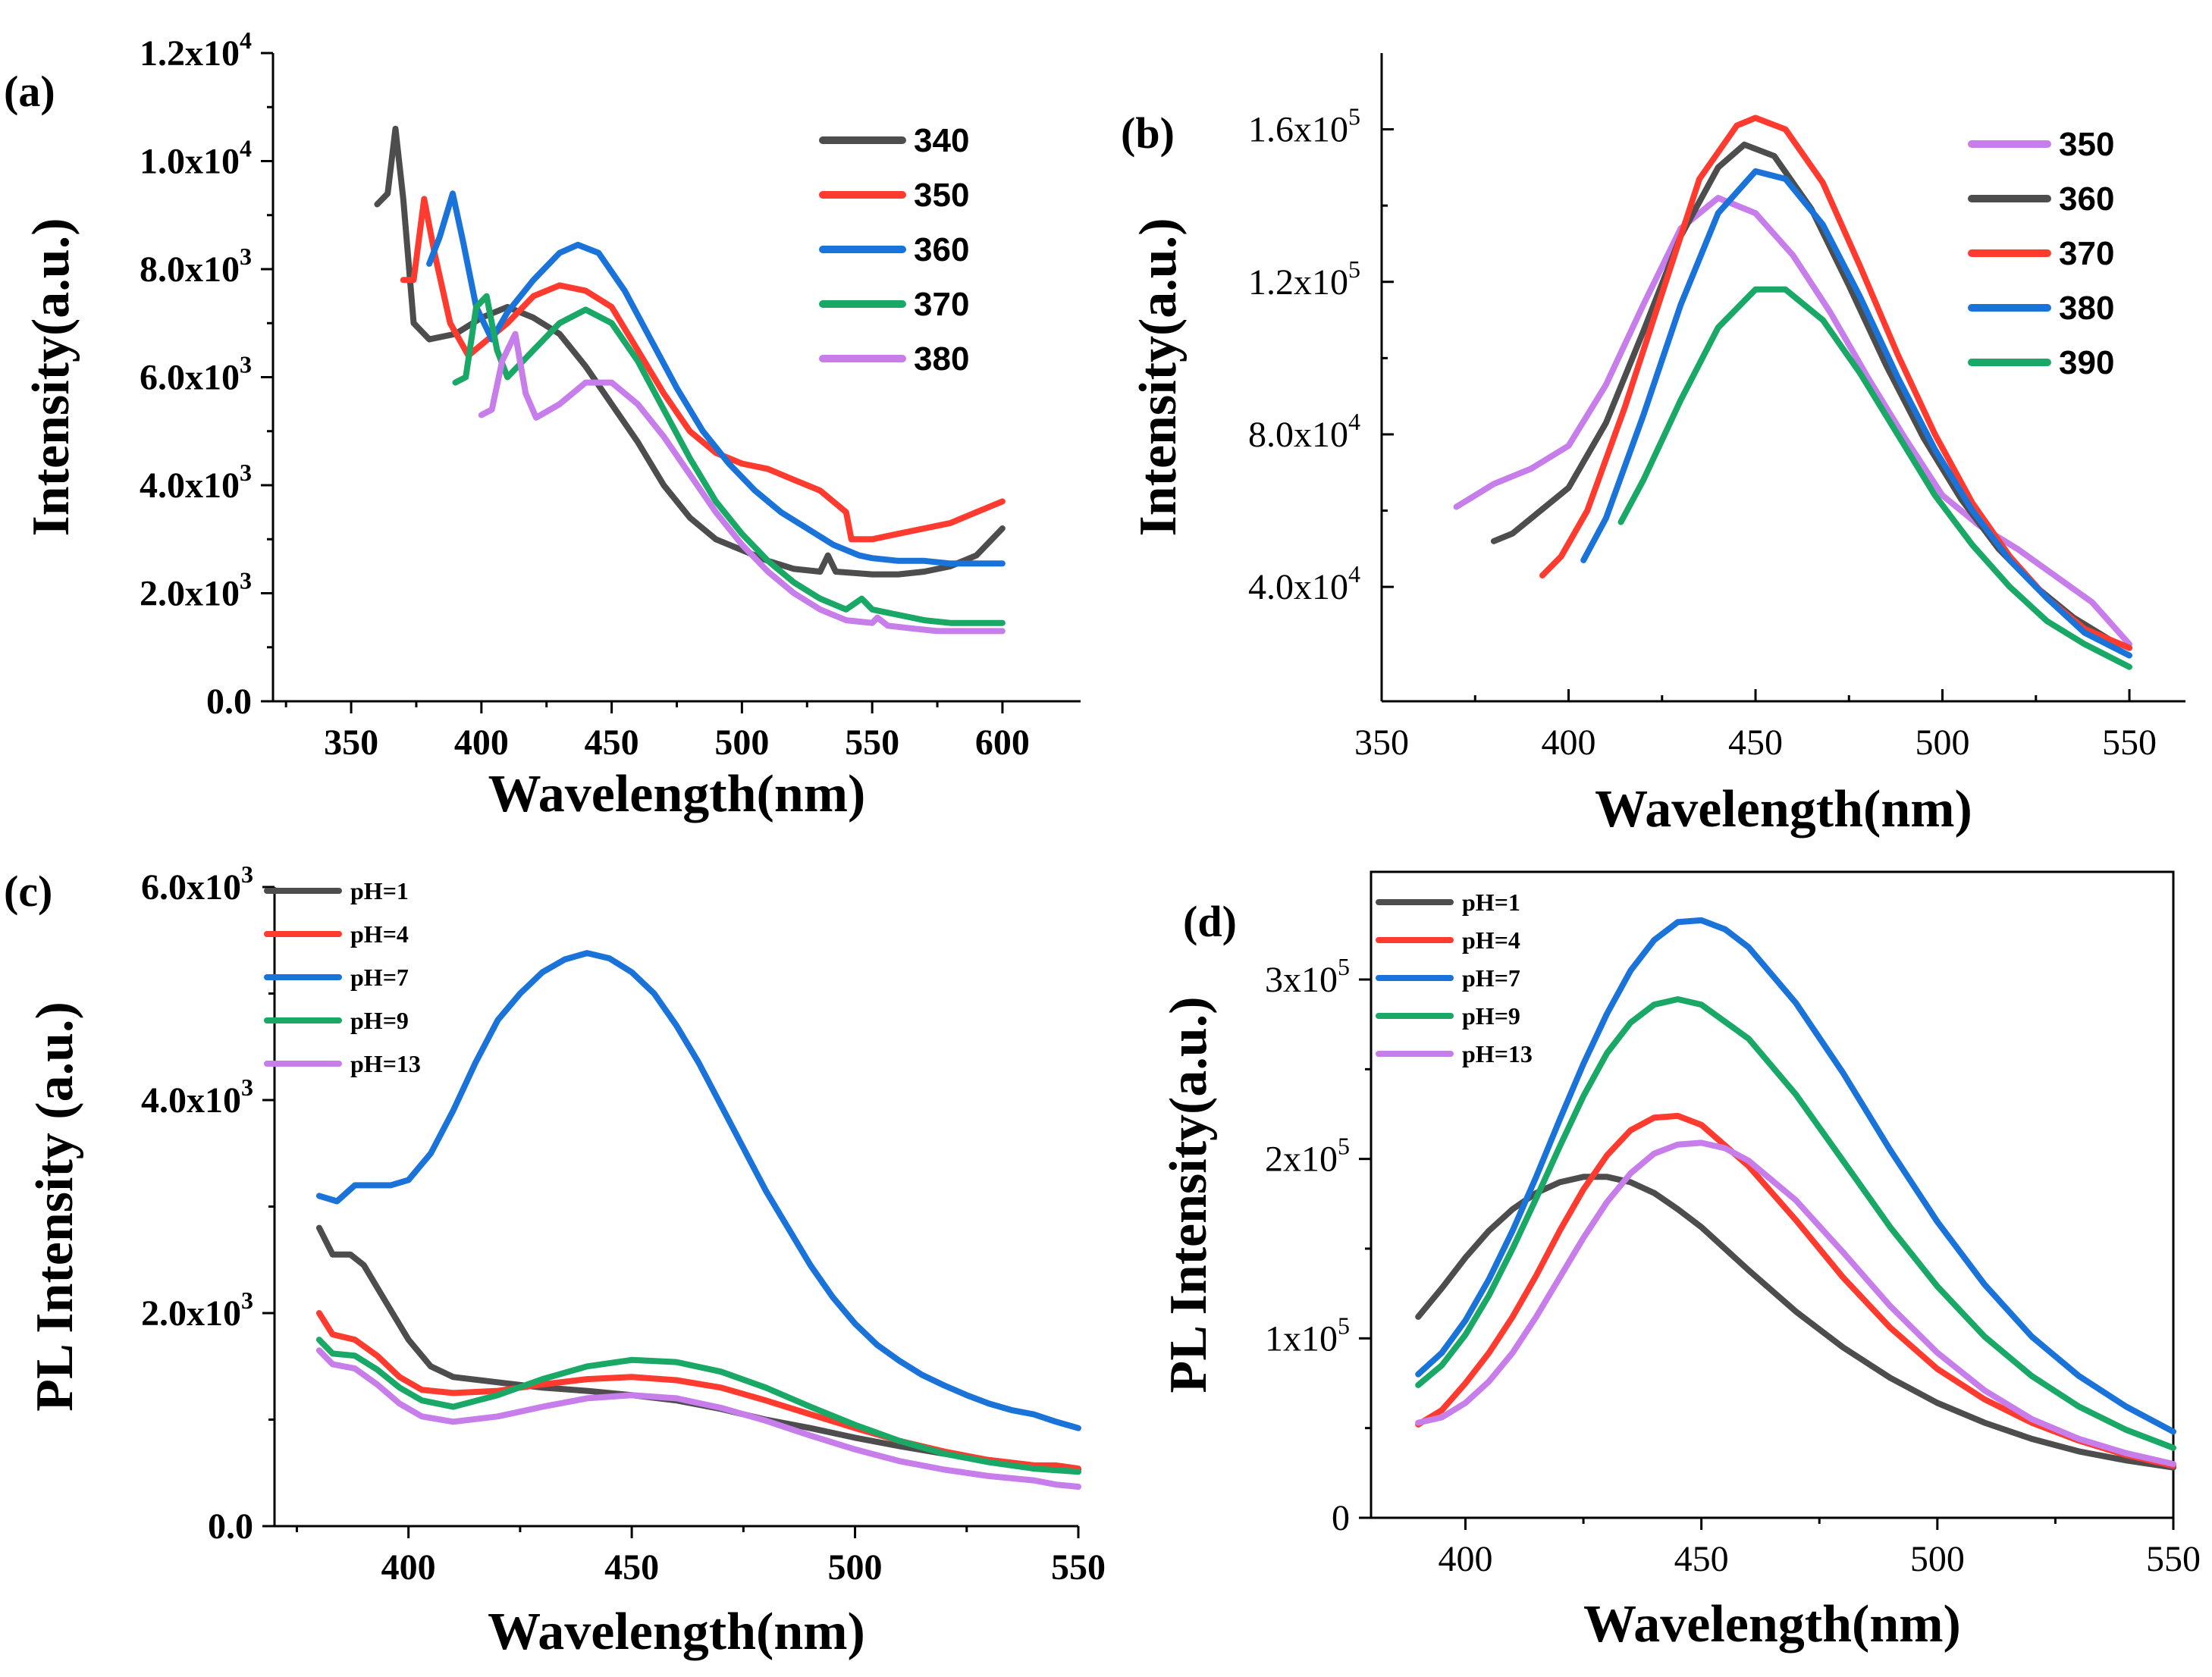 Image resolution: width=2212 pixels, height=1677 pixels. Describe the element at coordinates (2041, 253) in the screenshot. I see `legend: 350 360 370 380 390` at that location.